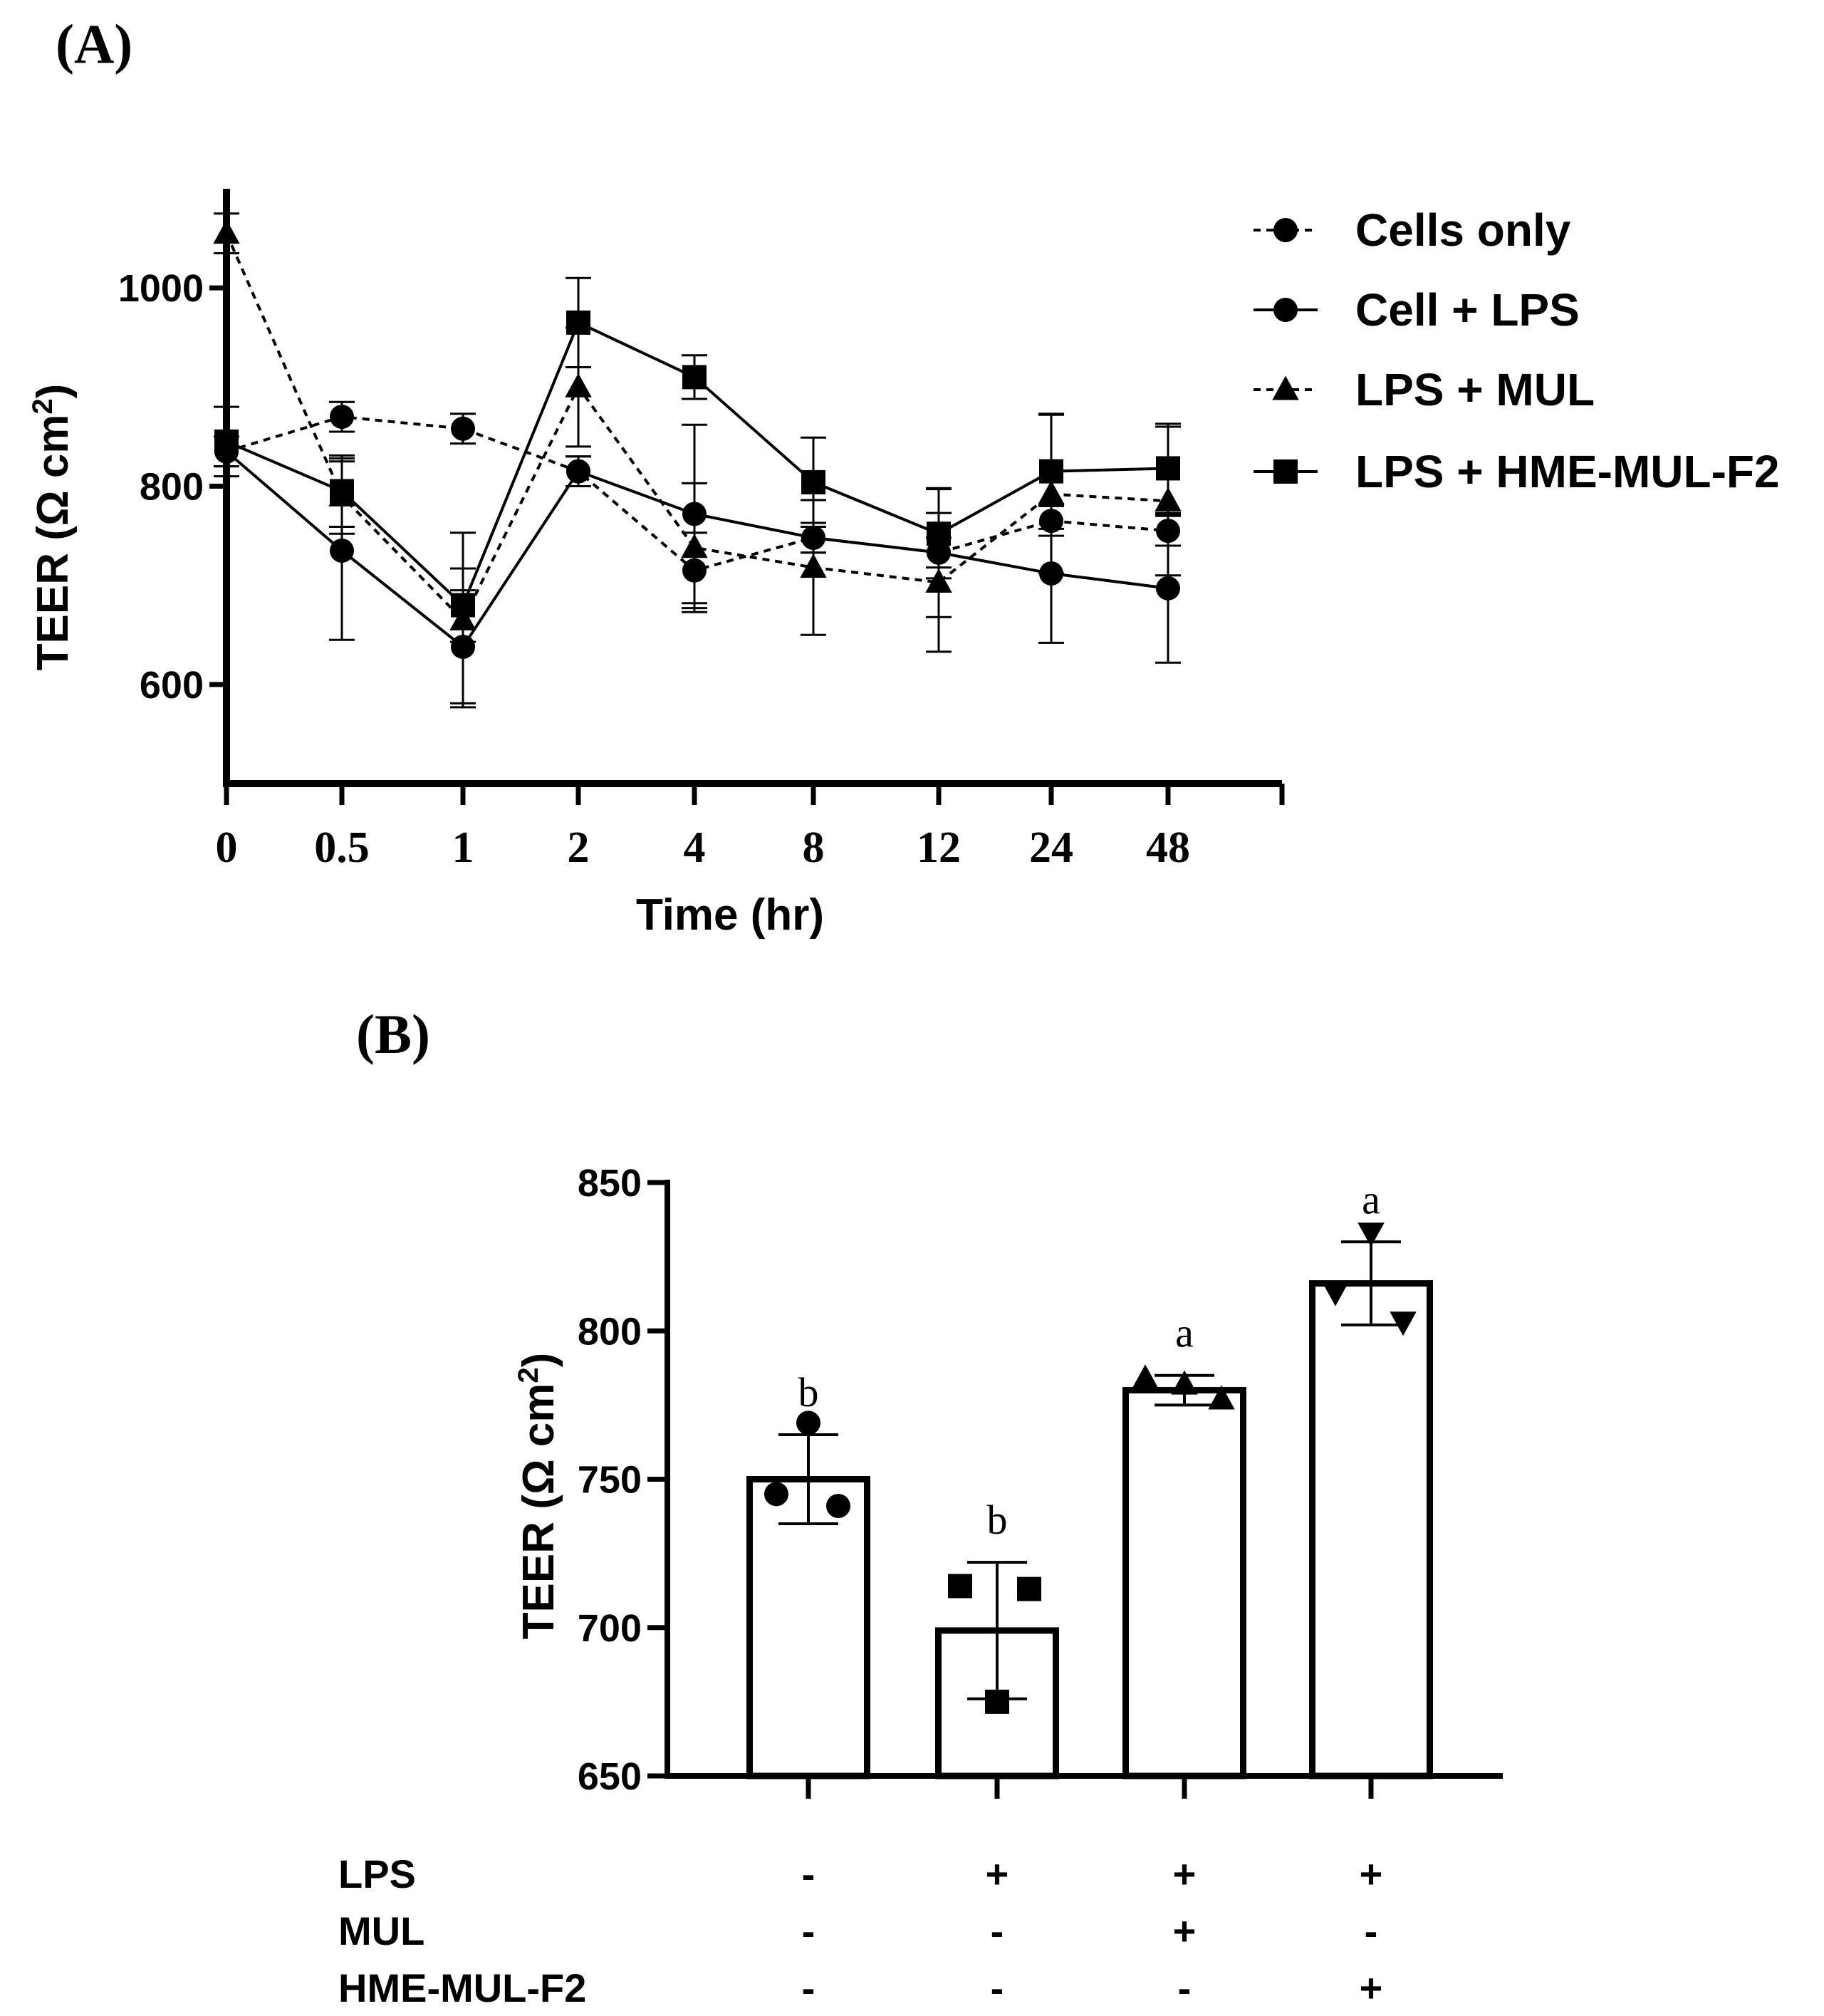 This screenshot has height=2016, width=1824. What do you see at coordinates (538, 1360) in the screenshot?
I see `panel-b-ylabel-close: )` at bounding box center [538, 1360].